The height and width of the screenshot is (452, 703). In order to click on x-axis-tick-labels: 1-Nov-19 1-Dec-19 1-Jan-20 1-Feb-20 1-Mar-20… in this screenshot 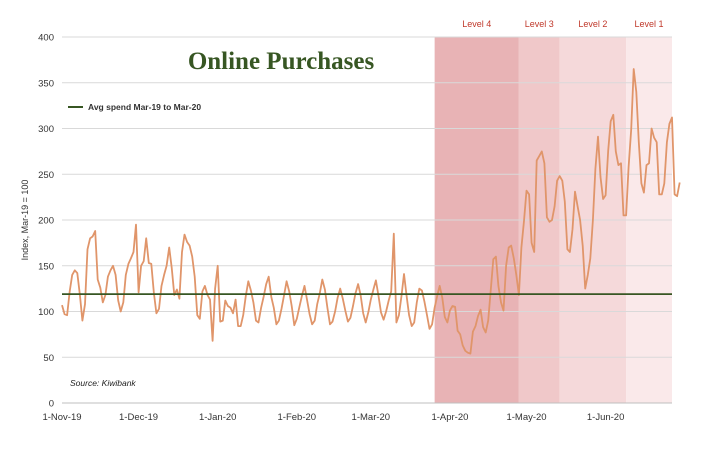, I will do `click(333, 417)`.